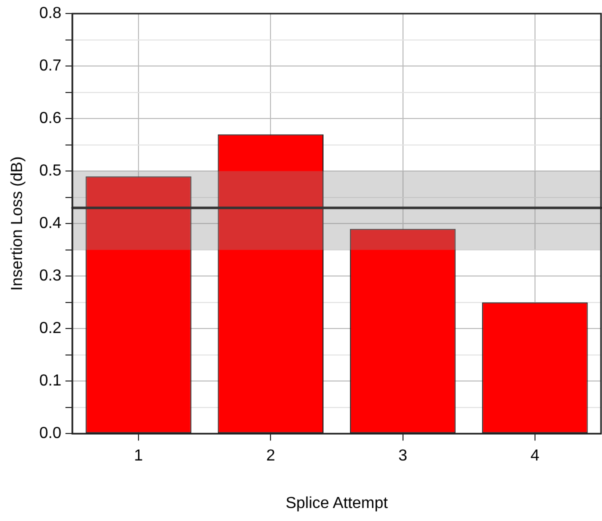  What do you see at coordinates (271, 456) in the screenshot?
I see `x-tick-label: 2` at bounding box center [271, 456].